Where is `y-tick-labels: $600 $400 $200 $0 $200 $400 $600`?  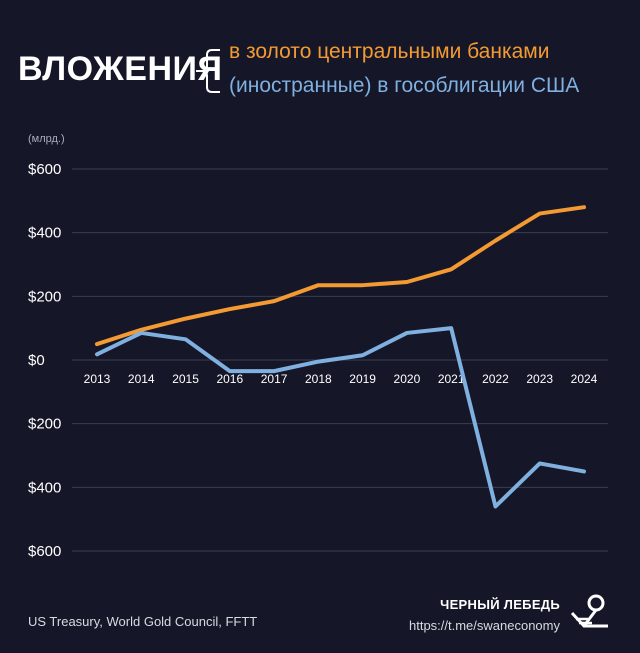 y-tick-labels: $600 $400 $200 $0 $200 $400 $600 is located at coordinates (44, 360).